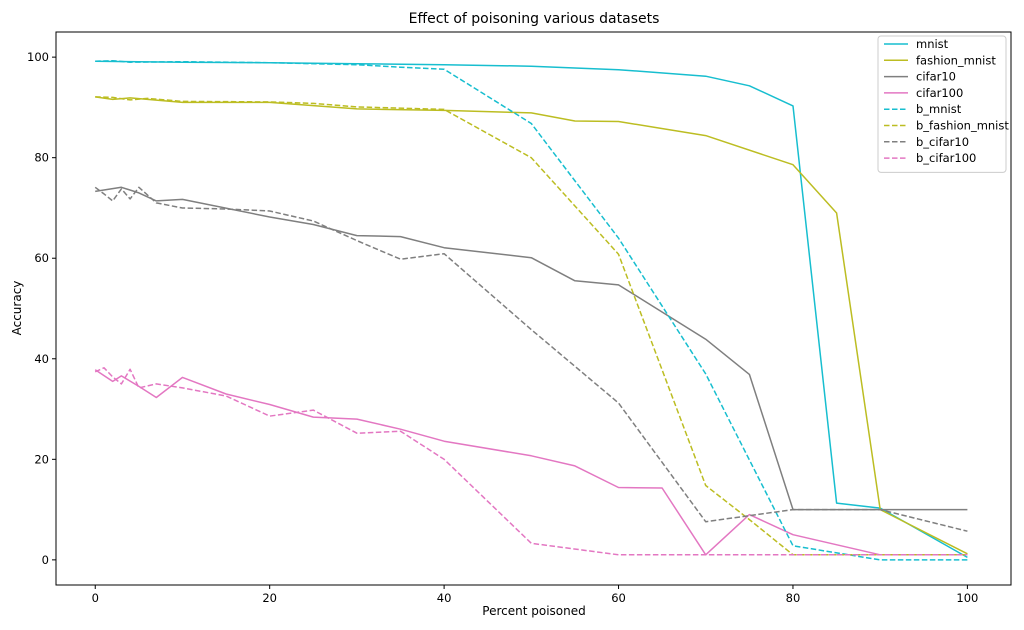 Image resolution: width=1024 pixels, height=630 pixels. Describe the element at coordinates (17, 308) in the screenshot. I see `y-axis-label: Accuracy` at that location.